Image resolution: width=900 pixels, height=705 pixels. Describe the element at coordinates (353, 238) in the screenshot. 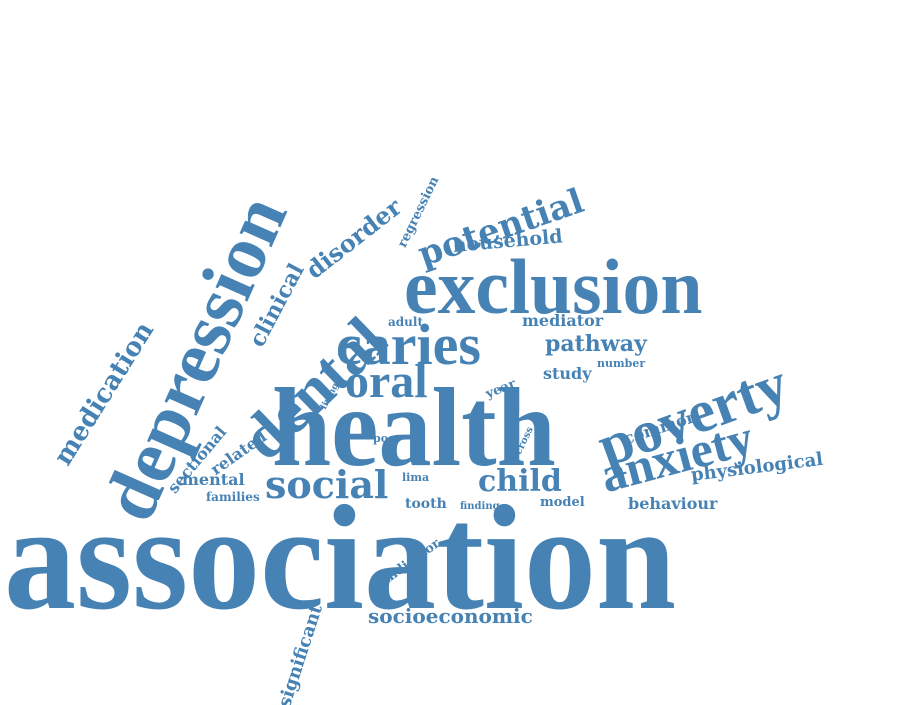

I see `word-disorder: disorder` at that location.